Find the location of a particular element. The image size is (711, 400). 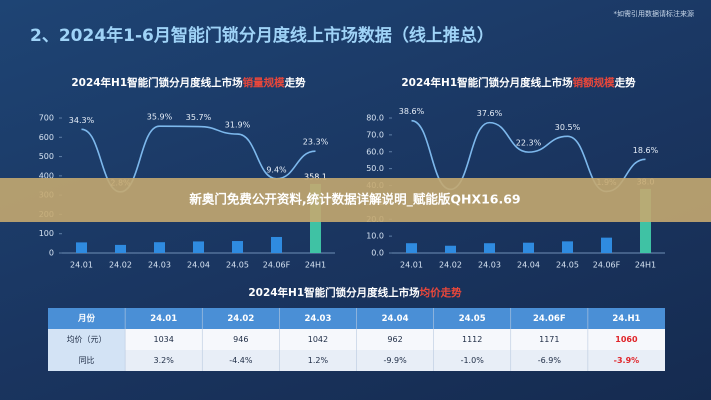

table-header-cell: 24.05 is located at coordinates (472, 319).